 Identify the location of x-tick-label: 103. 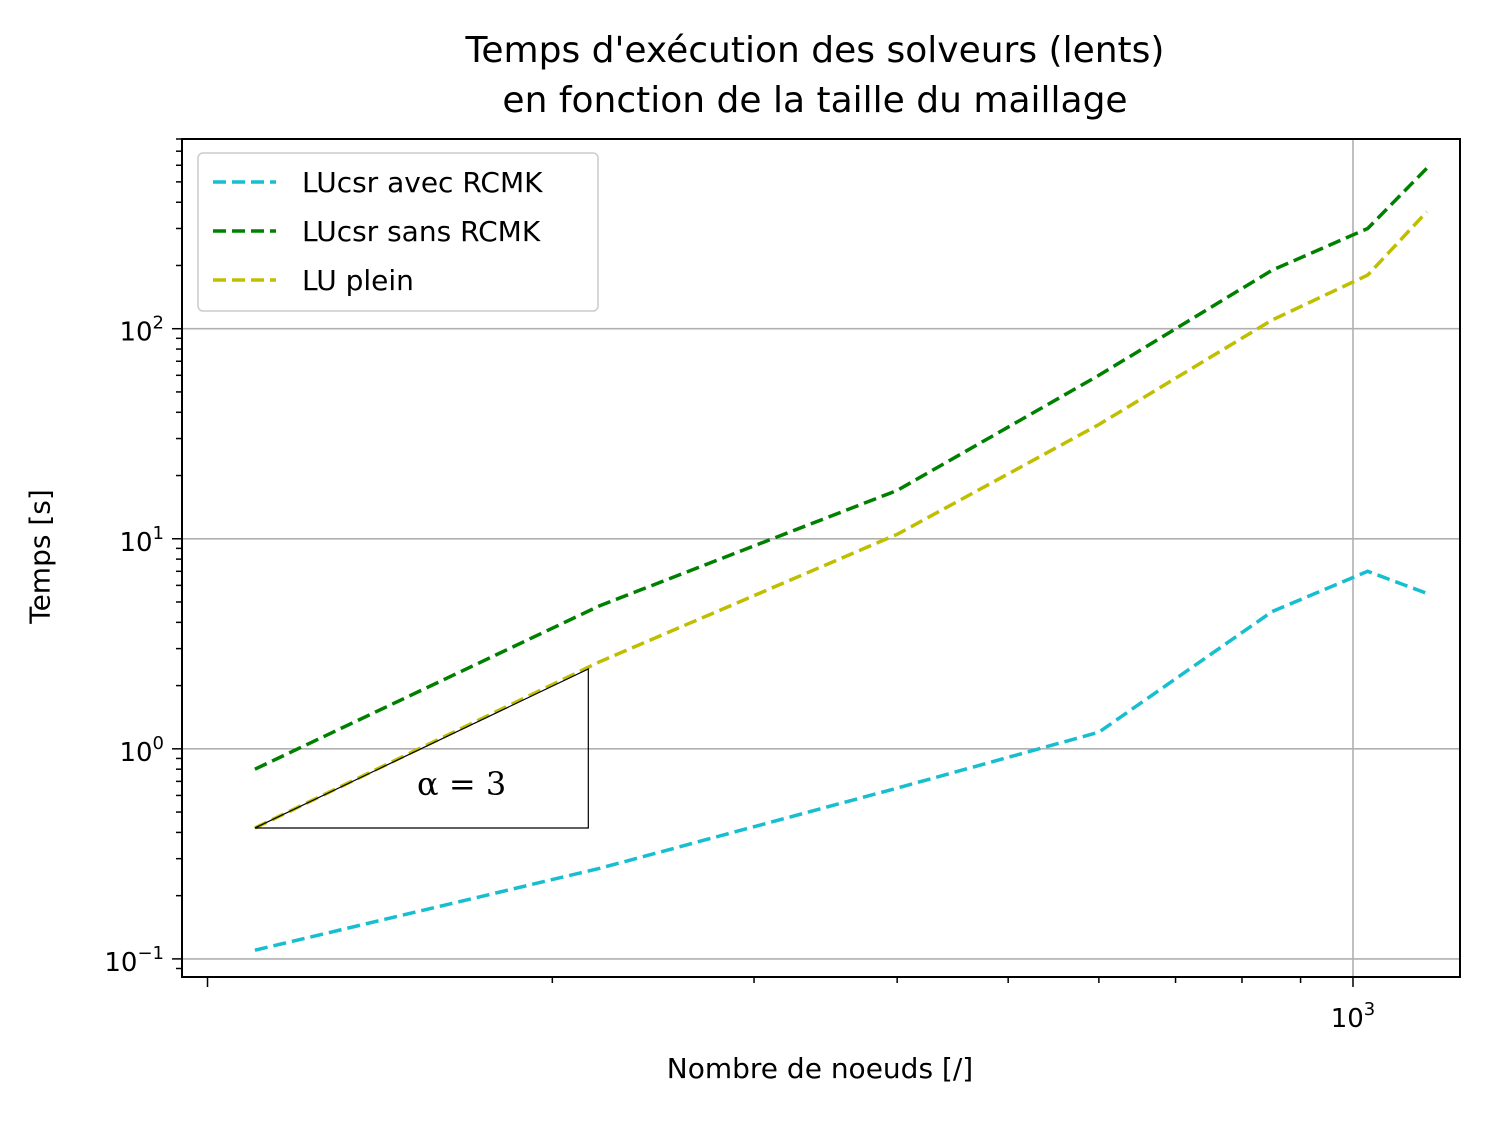
(1353, 1016).